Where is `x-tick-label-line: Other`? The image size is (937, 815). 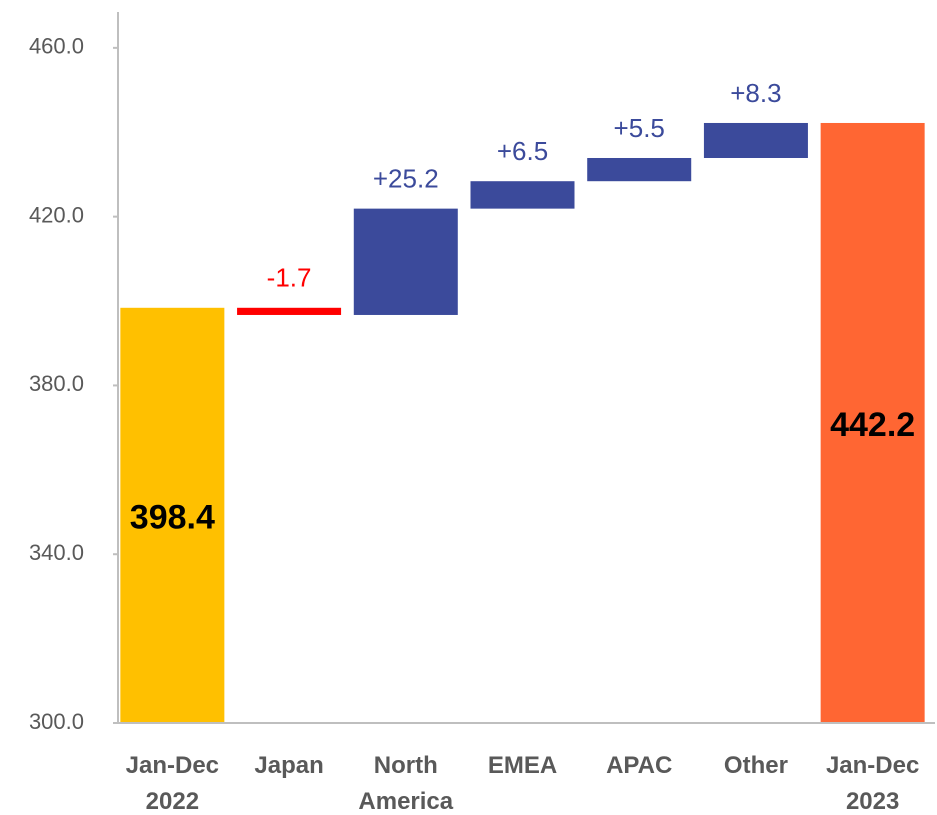 x-tick-label-line: Other is located at coordinates (756, 765).